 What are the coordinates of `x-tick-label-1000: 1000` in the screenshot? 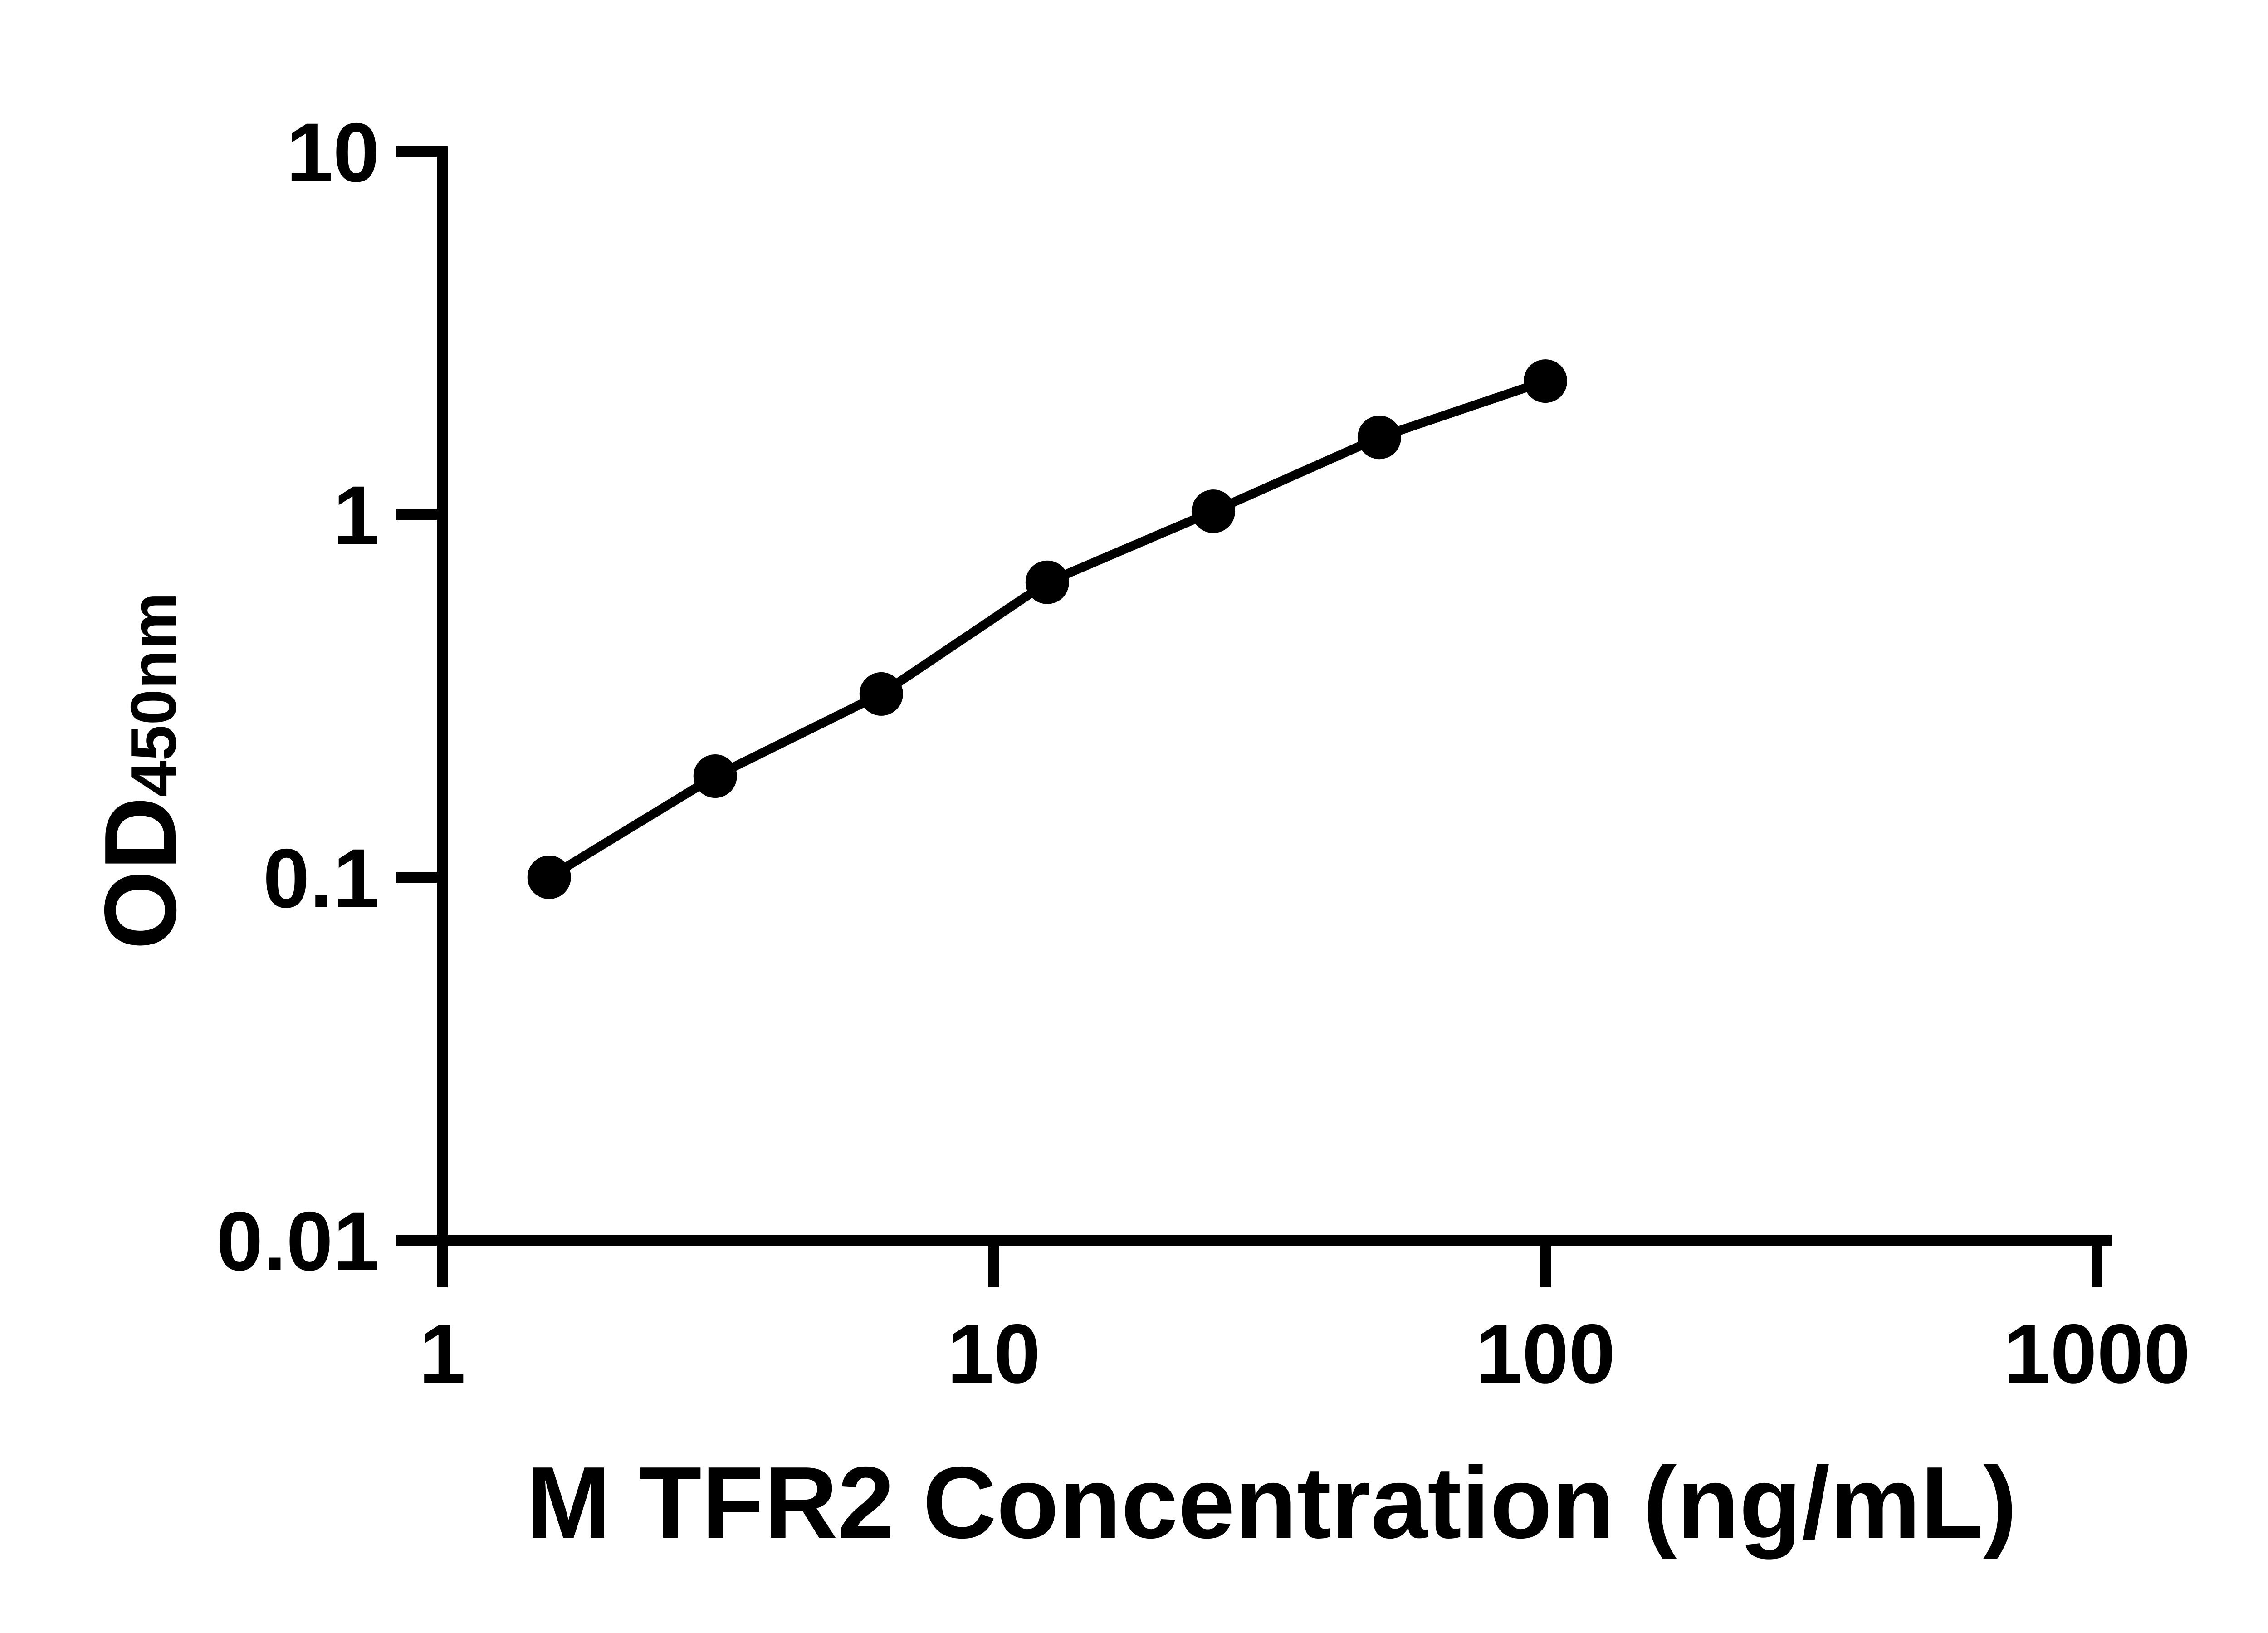 It's located at (2097, 1354).